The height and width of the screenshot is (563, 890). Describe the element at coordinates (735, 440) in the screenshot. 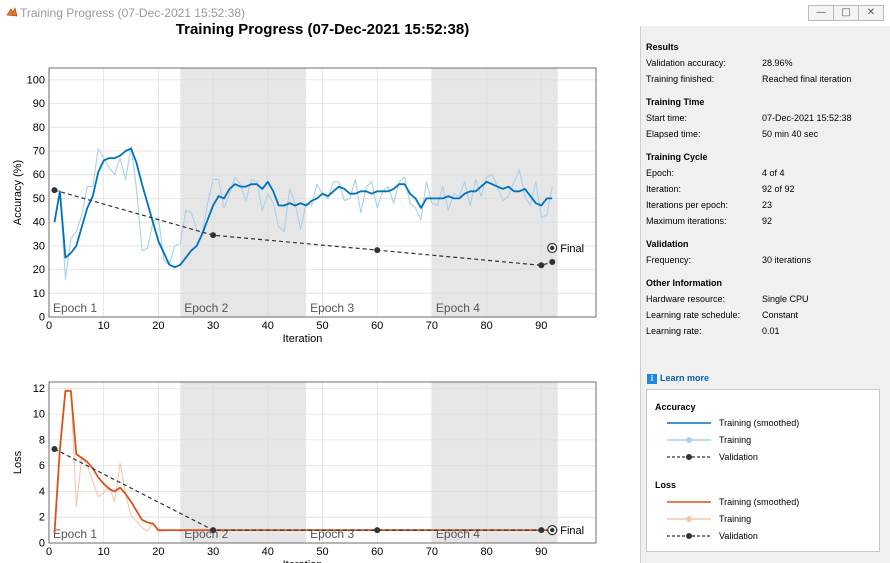

I see `legend-acc-training-label: Training` at that location.